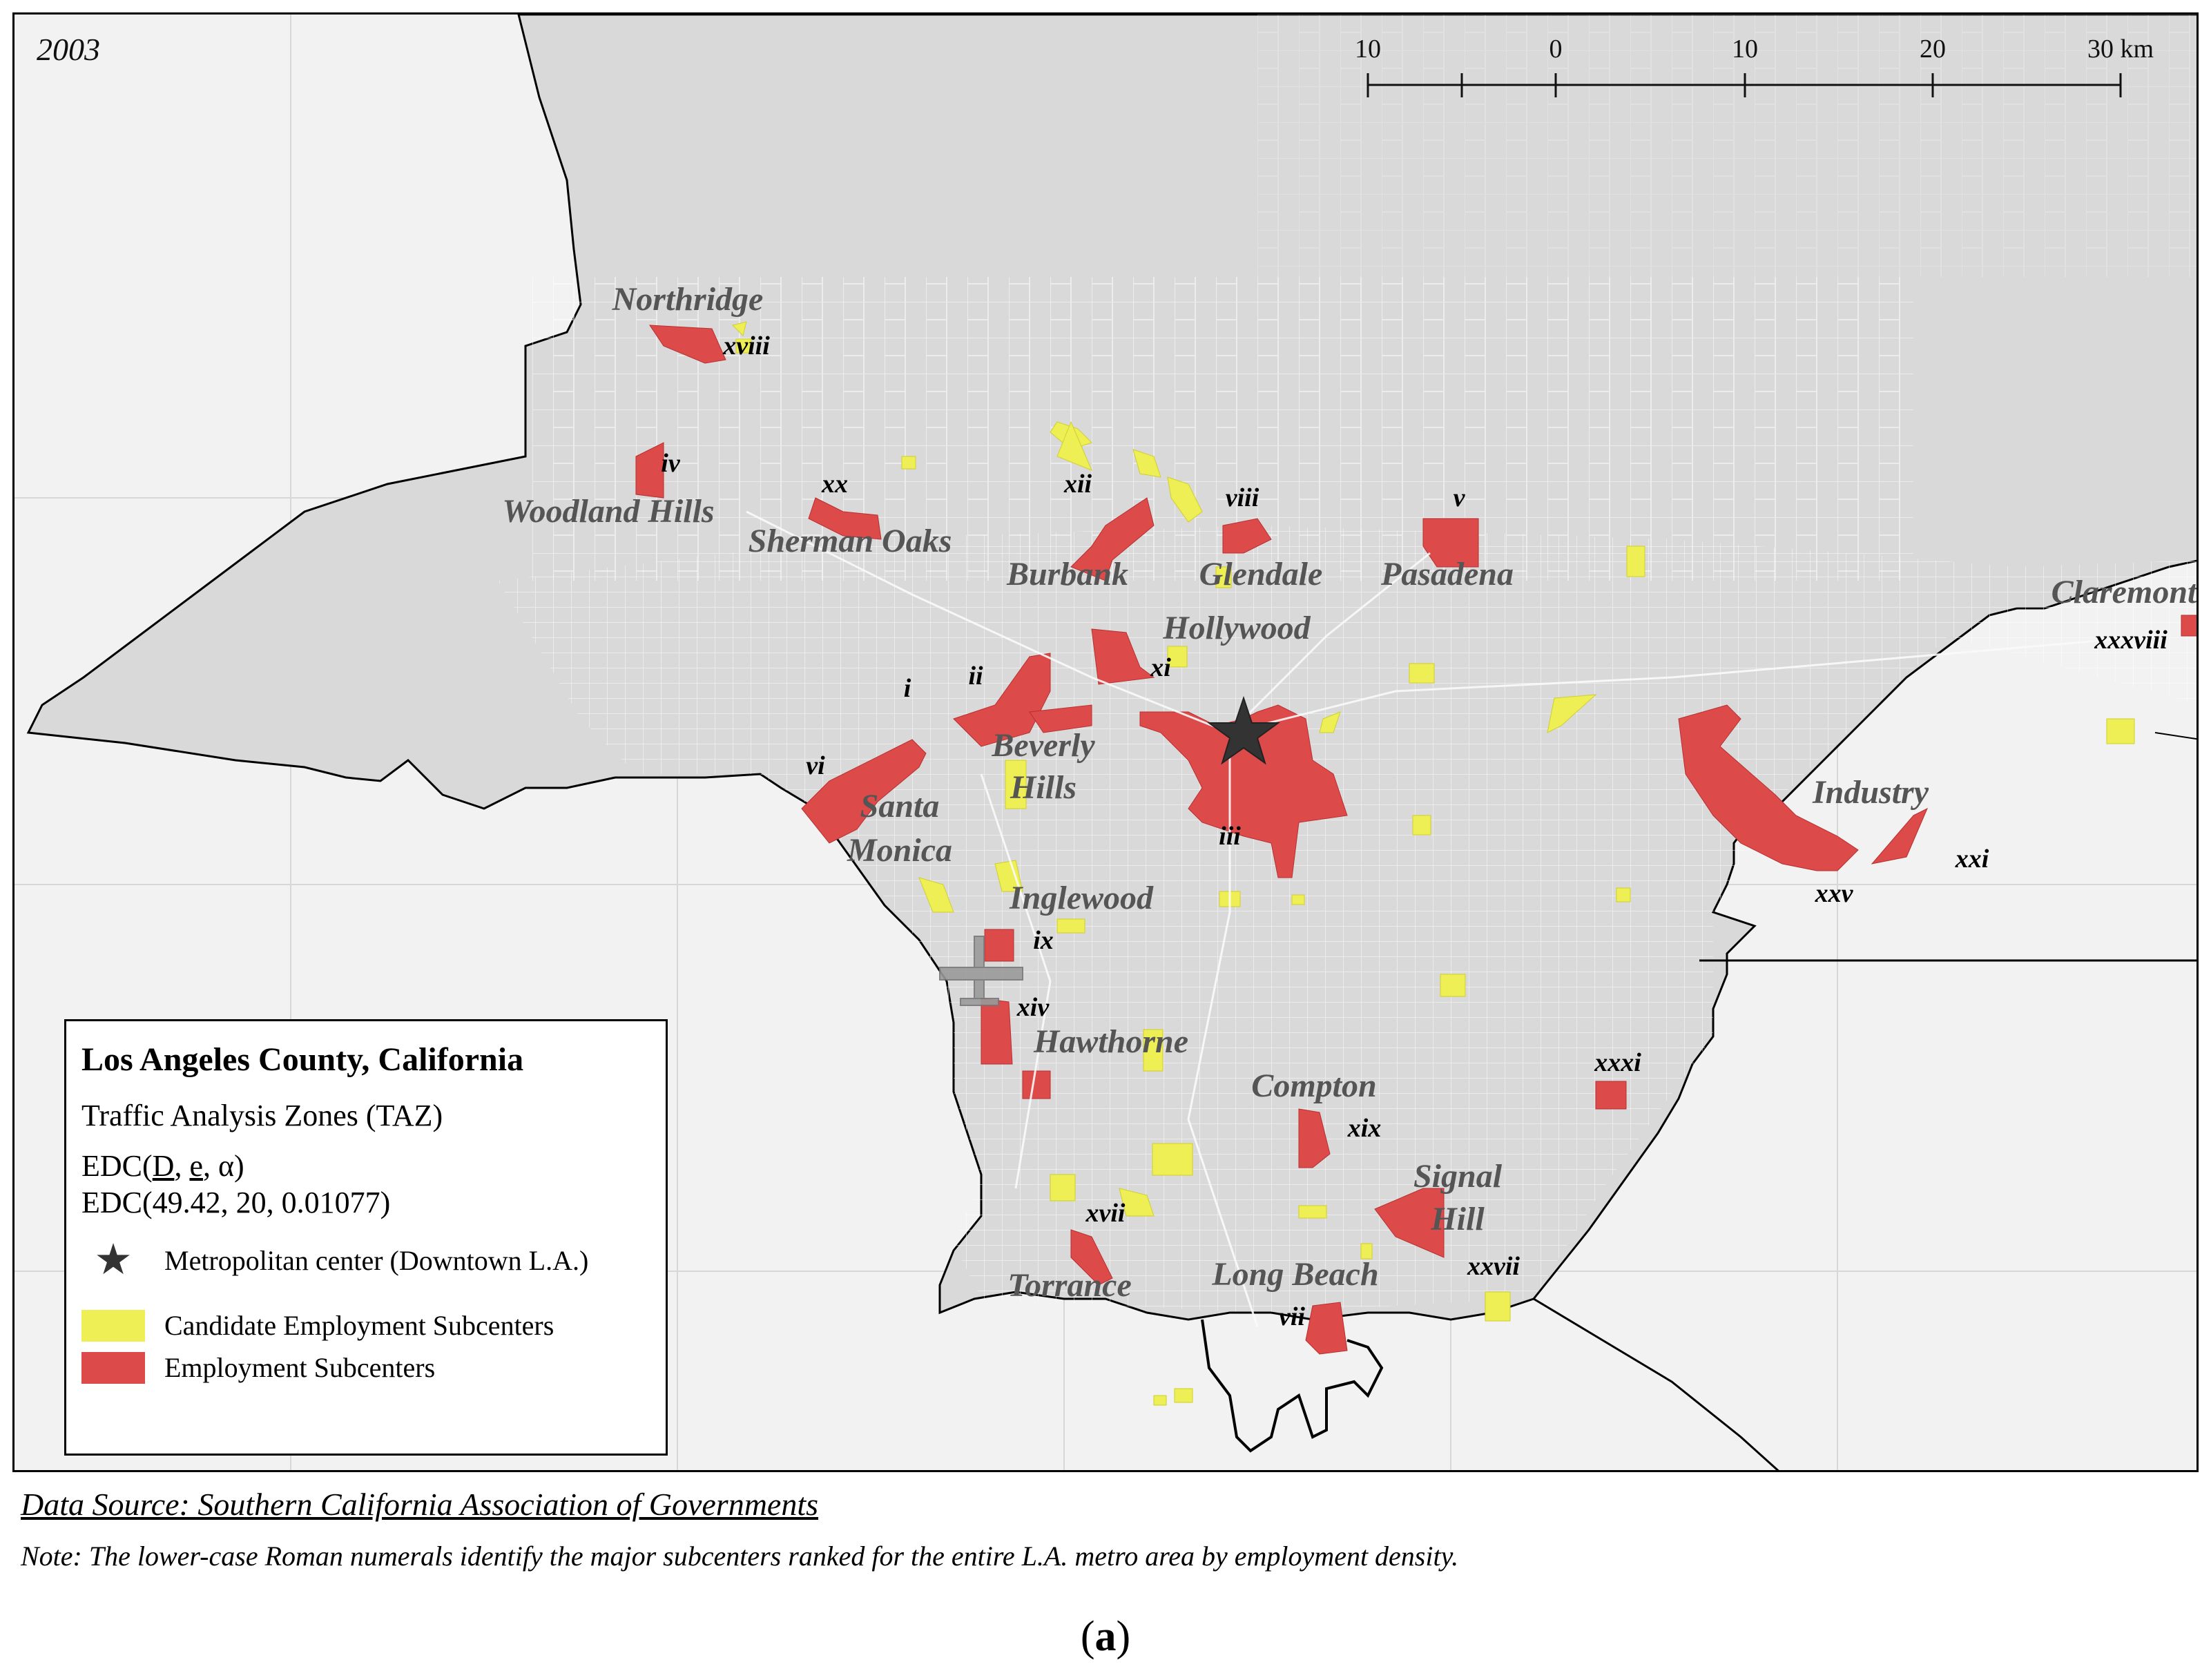 This screenshot has width=2211, height=1680. I want to click on city-label-torrance: Torrance, so click(1069, 1285).